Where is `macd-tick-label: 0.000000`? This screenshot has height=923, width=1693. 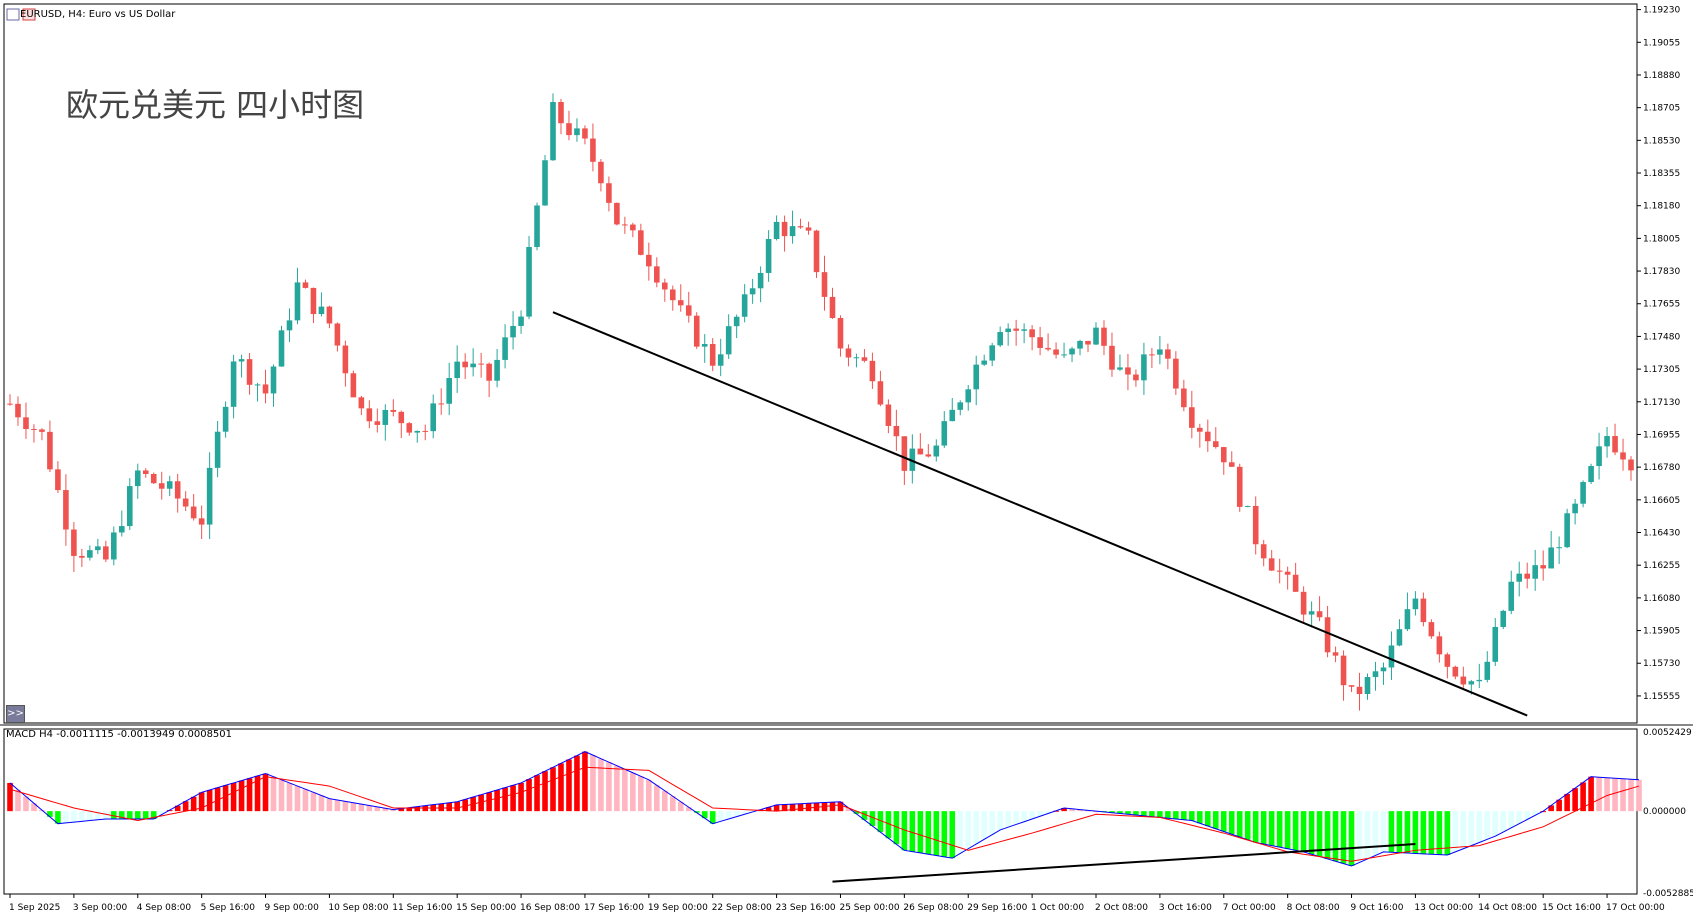 macd-tick-label: 0.000000 is located at coordinates (1664, 812).